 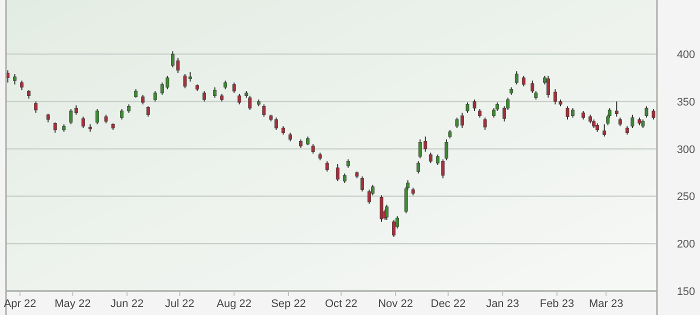 What do you see at coordinates (127, 304) in the screenshot?
I see `x-tick-label: Jun 22` at bounding box center [127, 304].